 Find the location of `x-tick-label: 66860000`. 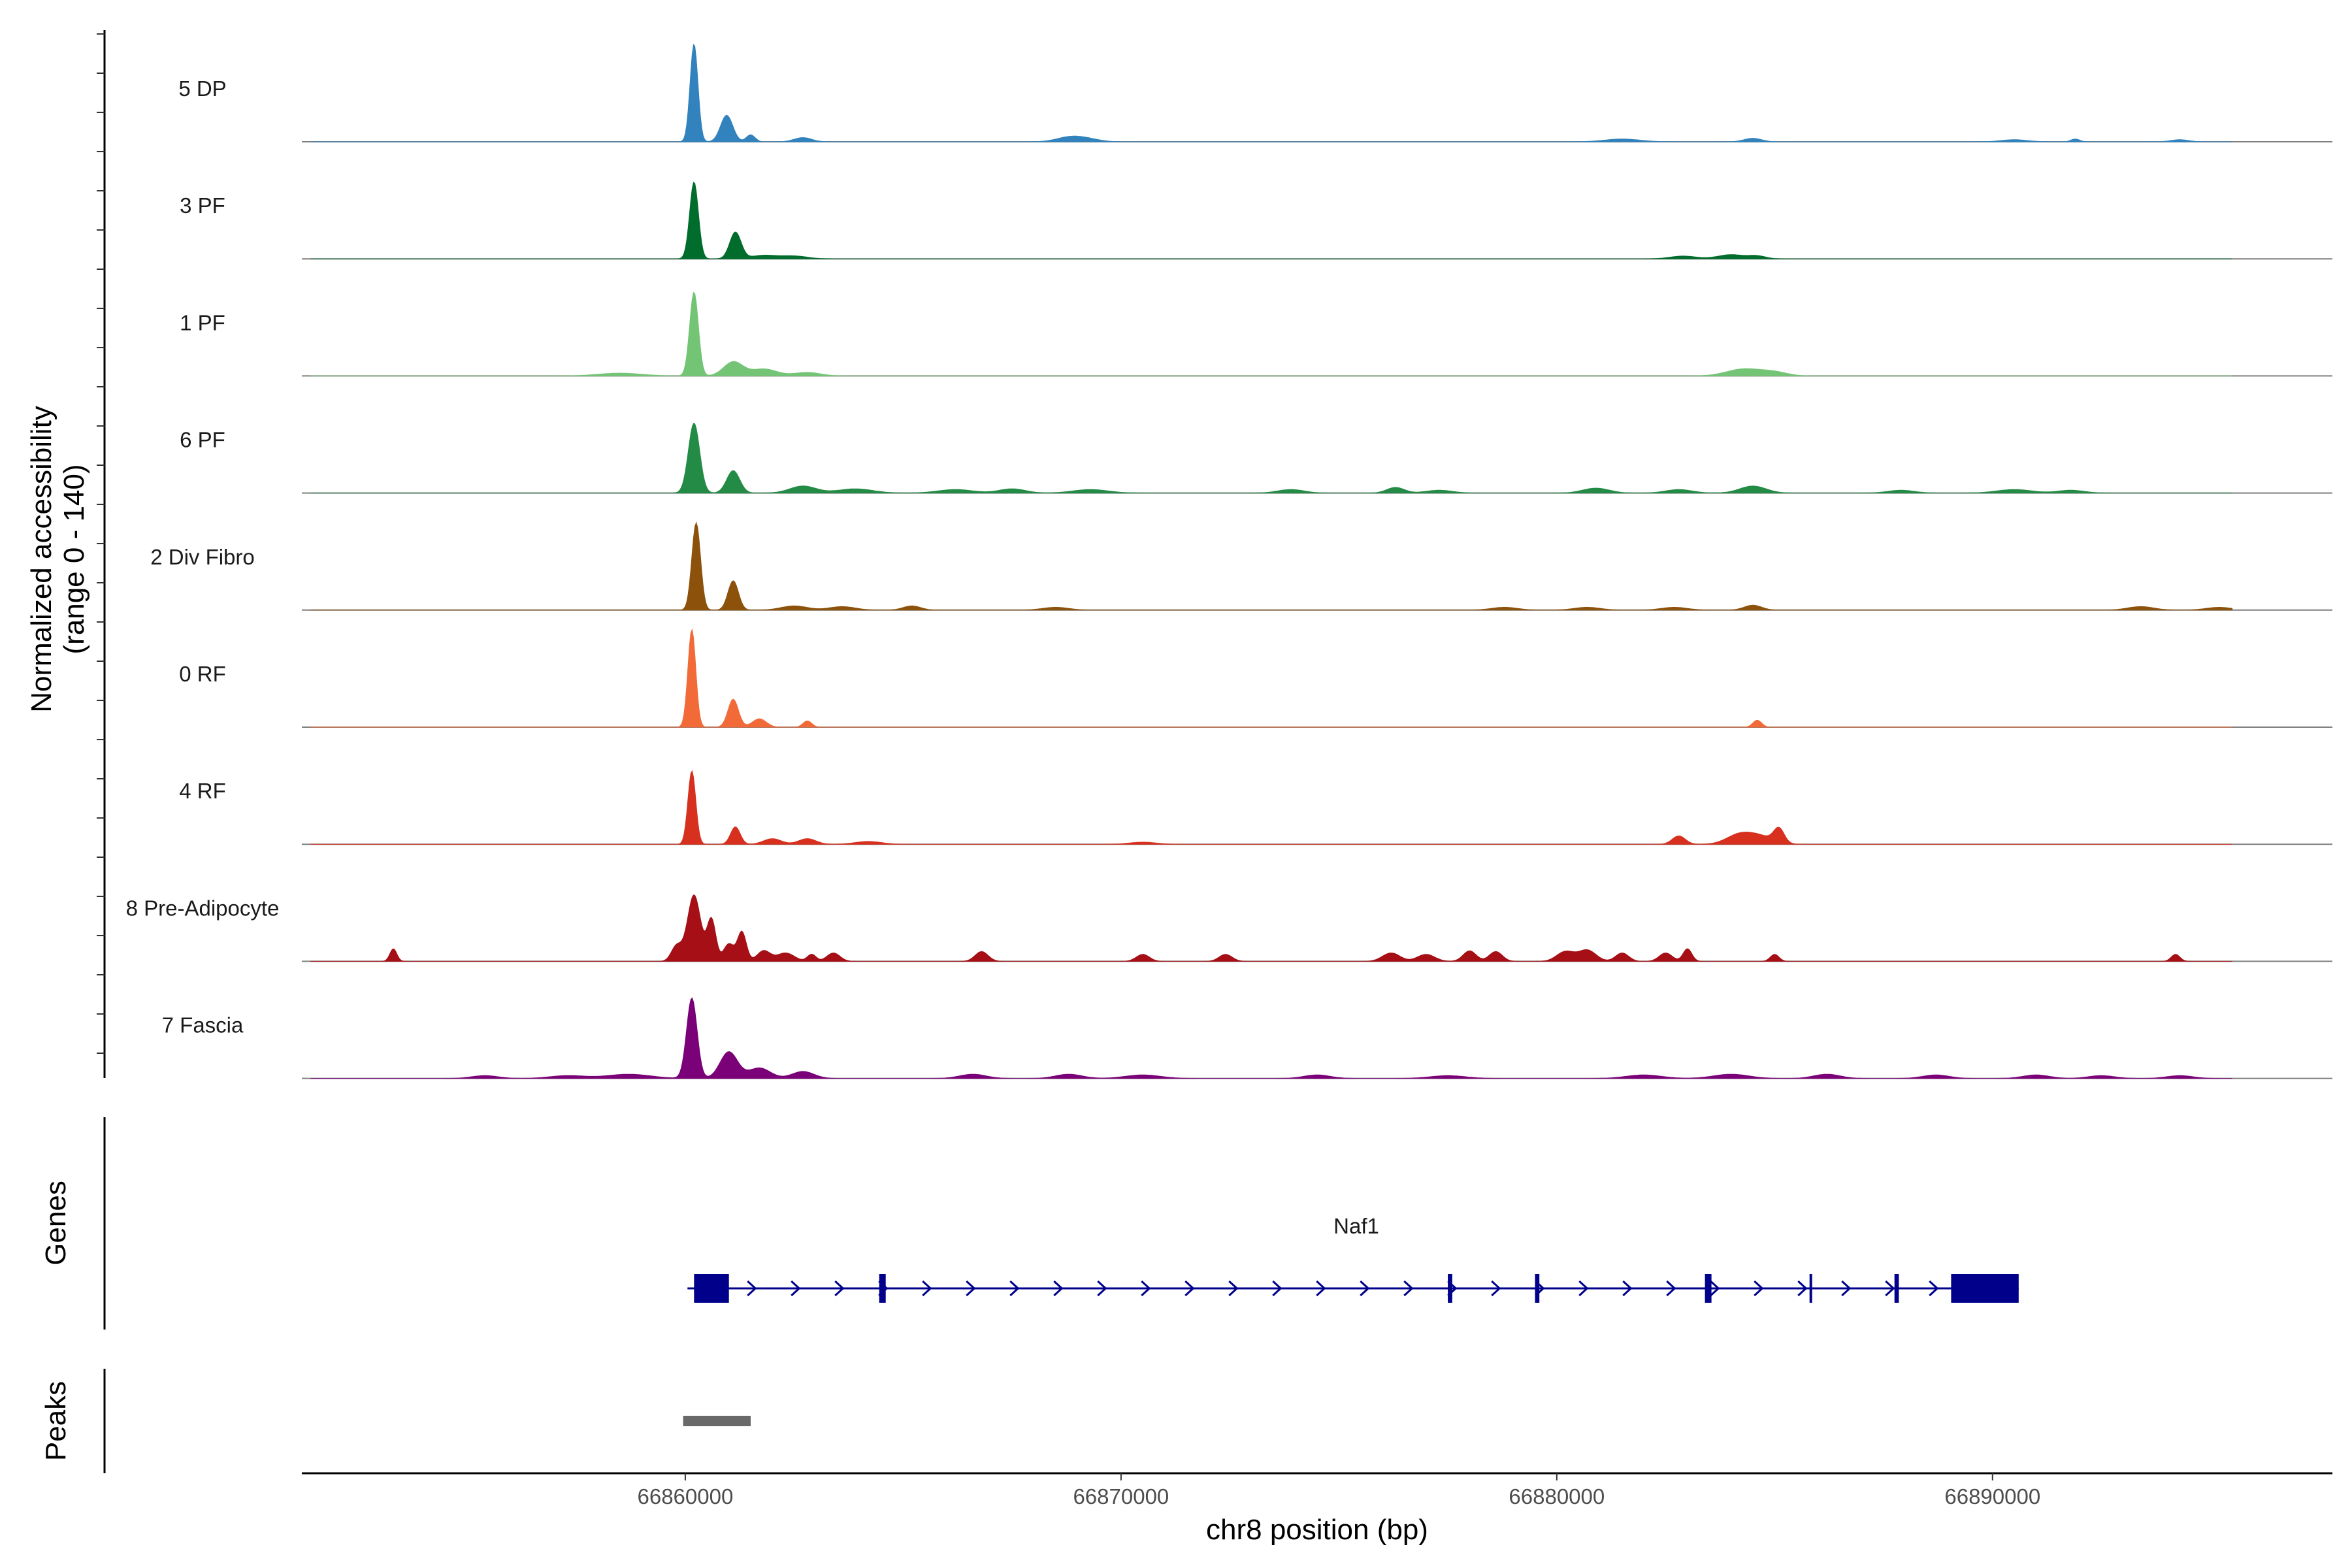

x-tick-label: 66860000 is located at coordinates (686, 1496).